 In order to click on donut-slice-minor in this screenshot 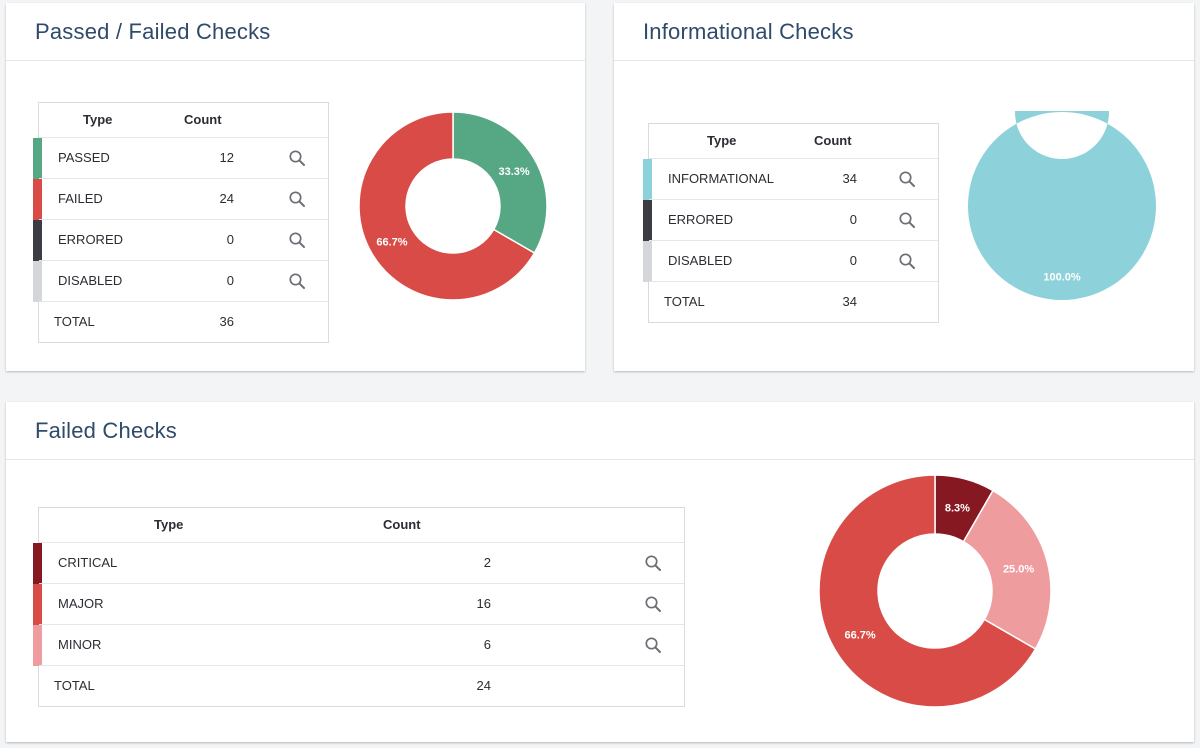, I will do `click(1007, 570)`.